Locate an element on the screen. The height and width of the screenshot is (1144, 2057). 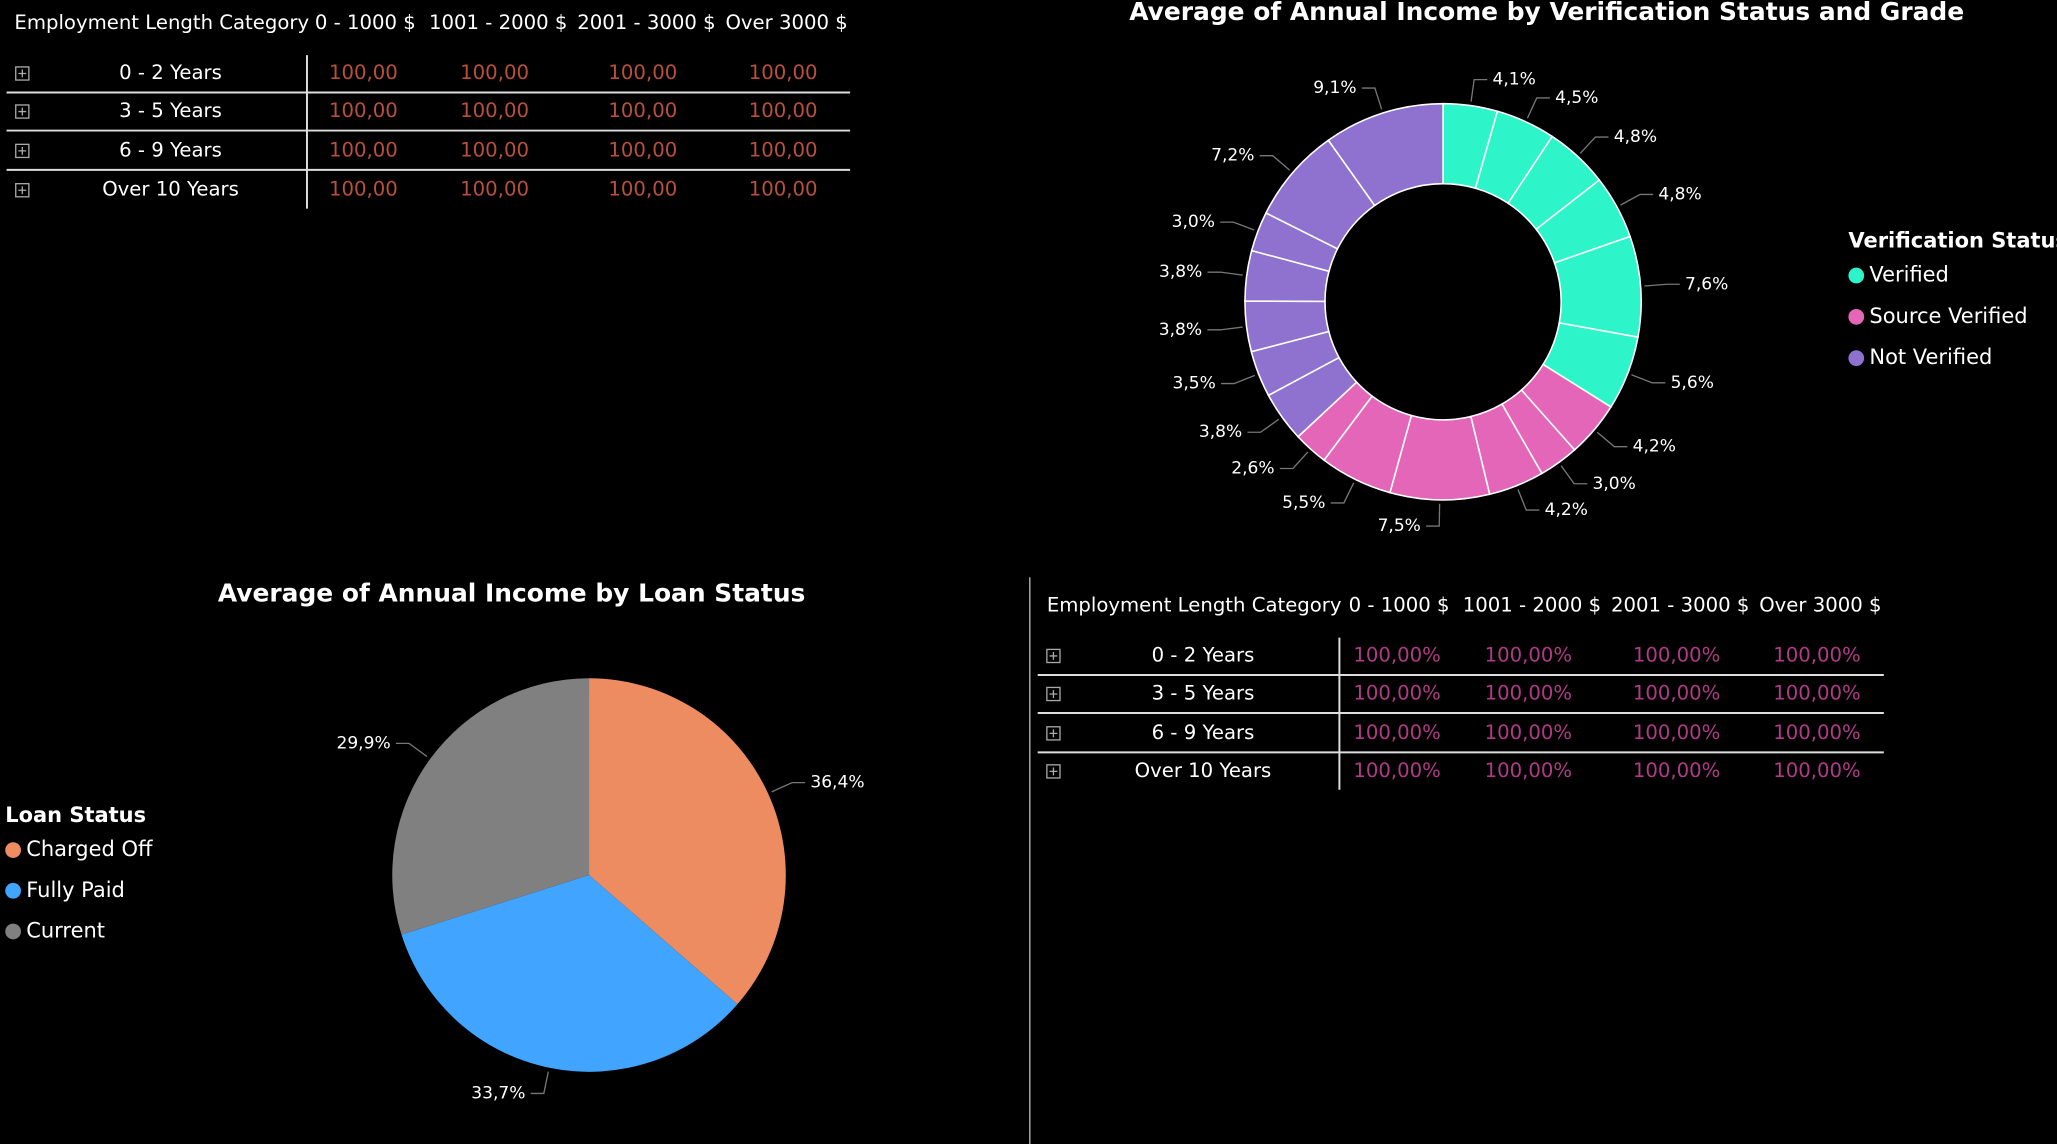
legend-label: Not Verified is located at coordinates (1930, 357).